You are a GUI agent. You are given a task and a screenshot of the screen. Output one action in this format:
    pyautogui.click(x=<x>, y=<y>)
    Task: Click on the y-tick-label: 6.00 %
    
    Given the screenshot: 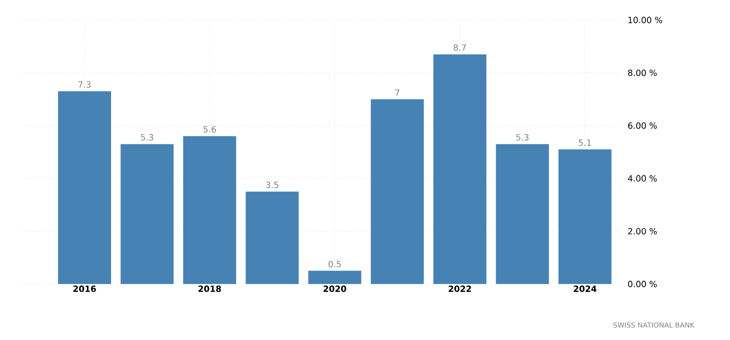 What is the action you would take?
    pyautogui.click(x=642, y=125)
    